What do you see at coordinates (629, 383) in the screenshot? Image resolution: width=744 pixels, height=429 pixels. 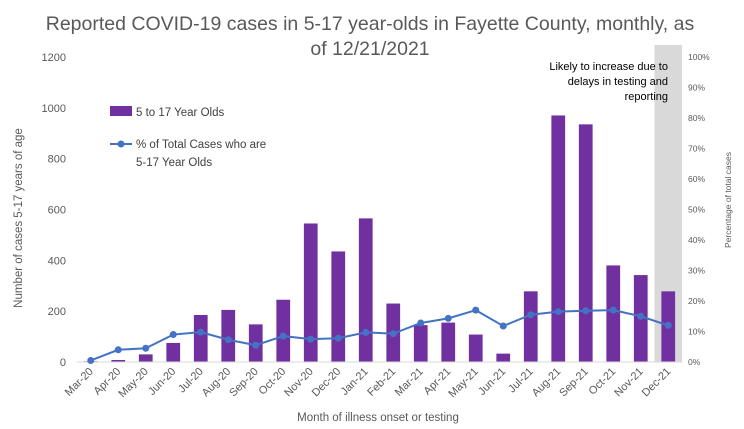 I see `x-tick-label: Nov-21` at bounding box center [629, 383].